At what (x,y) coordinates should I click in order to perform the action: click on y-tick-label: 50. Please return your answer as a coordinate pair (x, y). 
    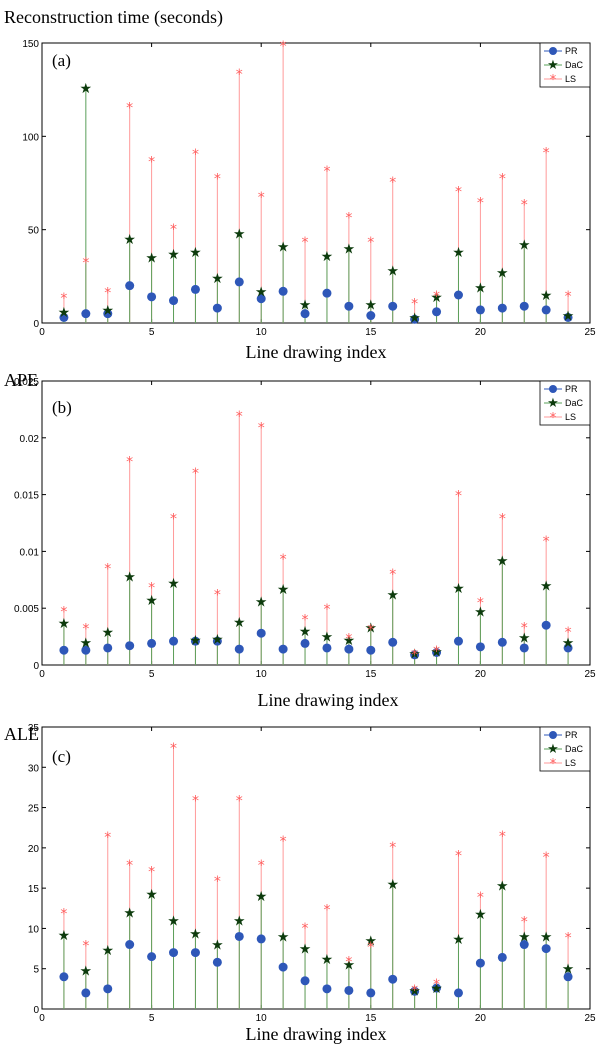
    Looking at the image, I should click on (34, 231).